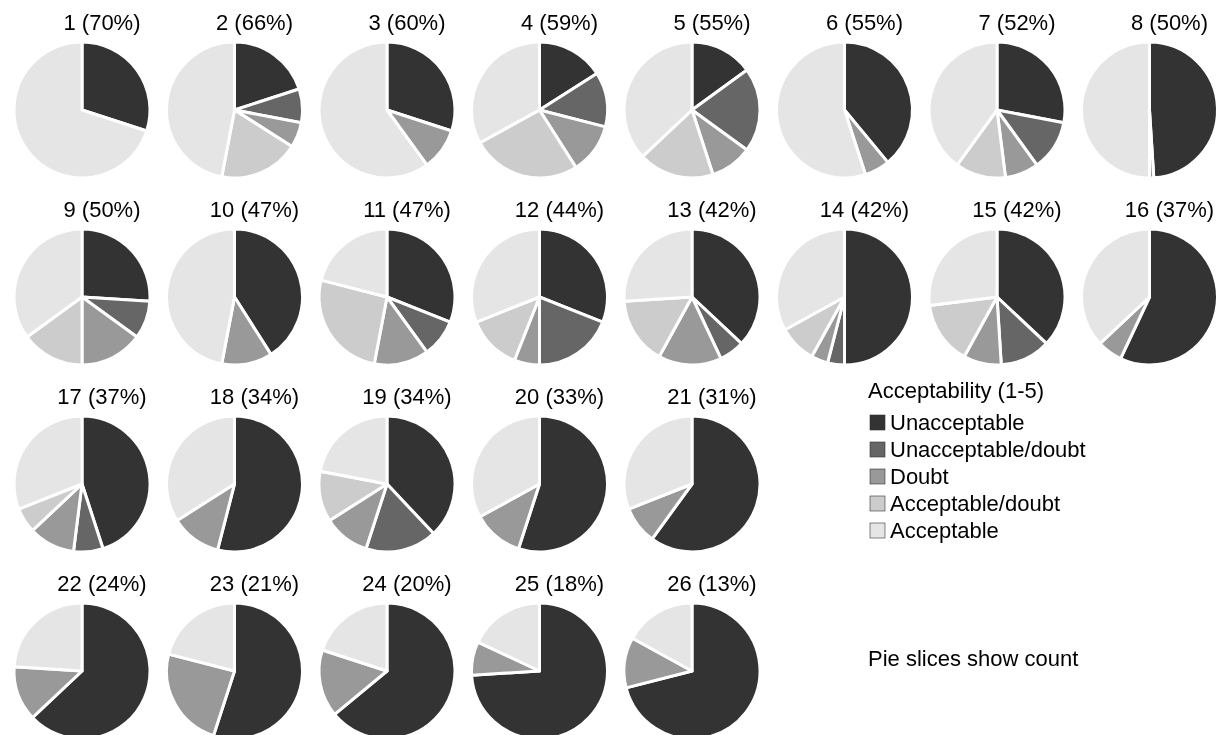 Image resolution: width=1231 pixels, height=735 pixels. What do you see at coordinates (1169, 209) in the screenshot?
I see `chart-title: 16 (37%)` at bounding box center [1169, 209].